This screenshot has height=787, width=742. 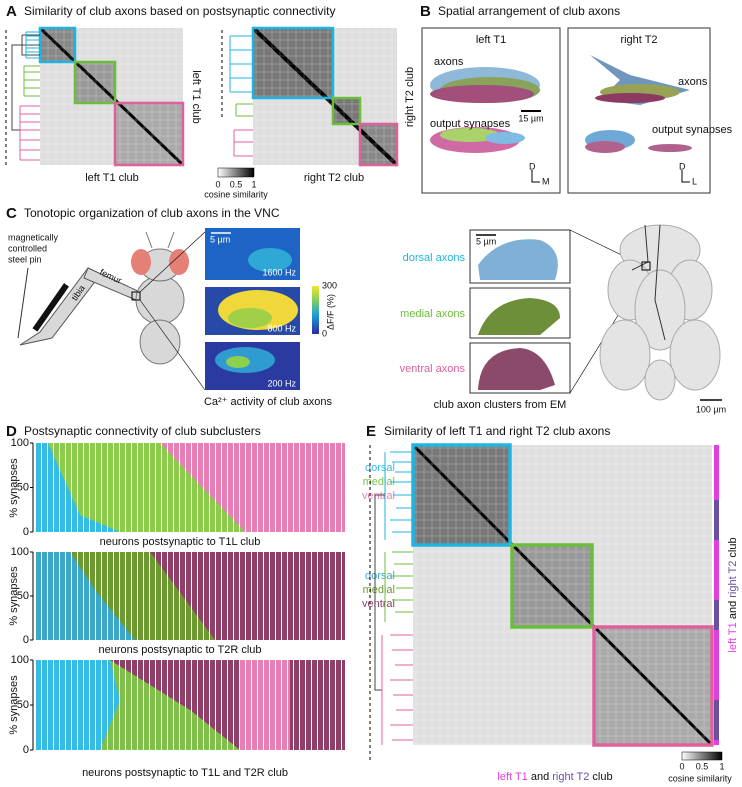 I want to click on legend-entry: ventral, so click(x=378, y=496).